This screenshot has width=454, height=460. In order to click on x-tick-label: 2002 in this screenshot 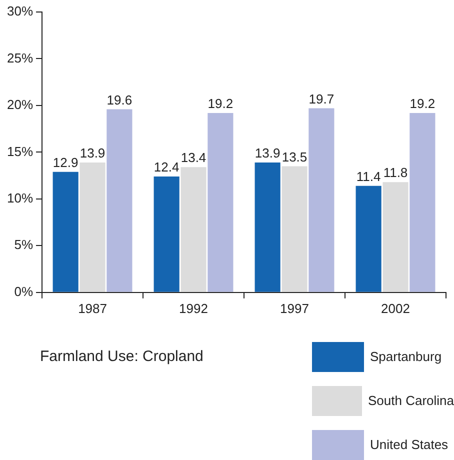, I will do `click(395, 308)`.